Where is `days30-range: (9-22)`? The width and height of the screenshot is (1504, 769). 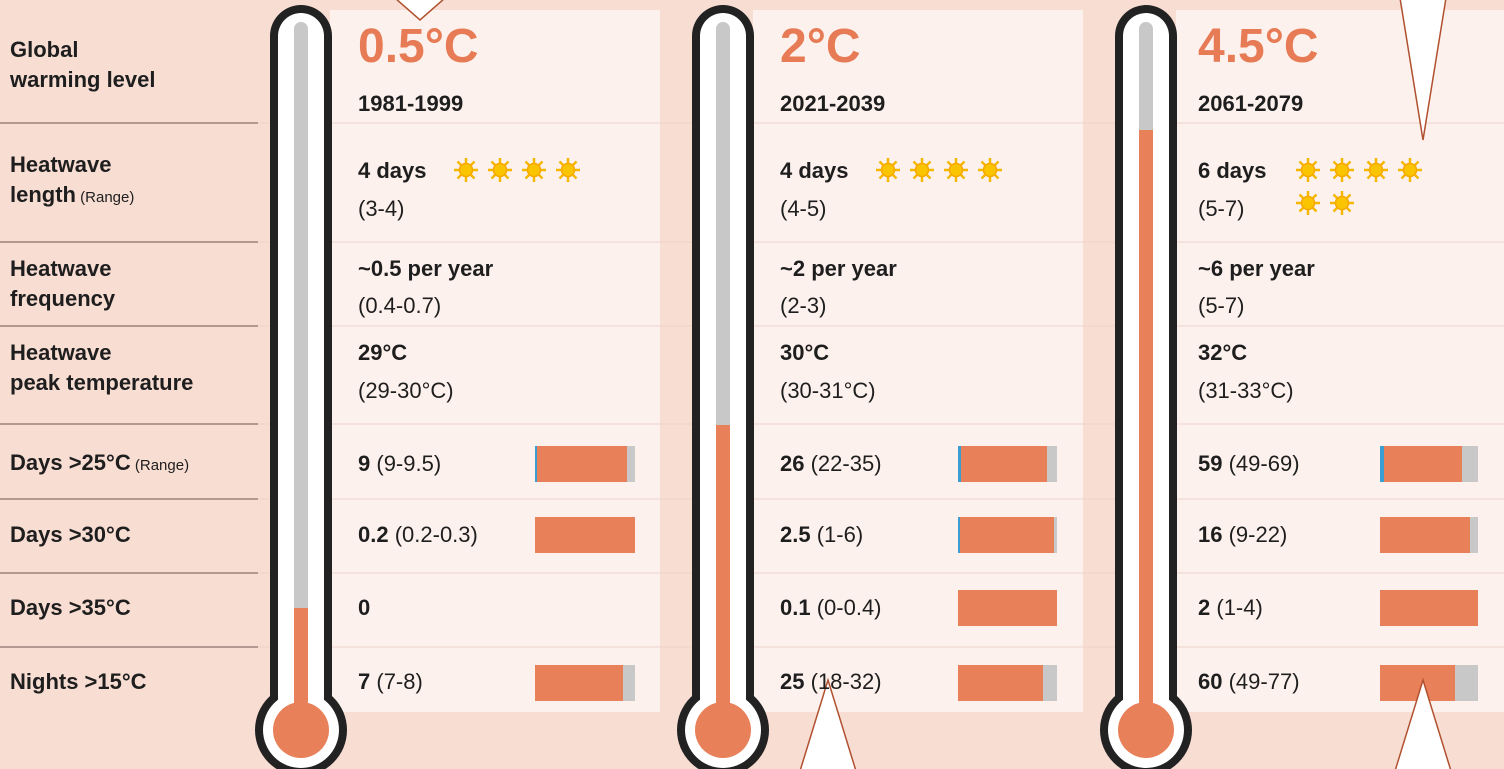
days30-range: (9-22) is located at coordinates (1255, 534).